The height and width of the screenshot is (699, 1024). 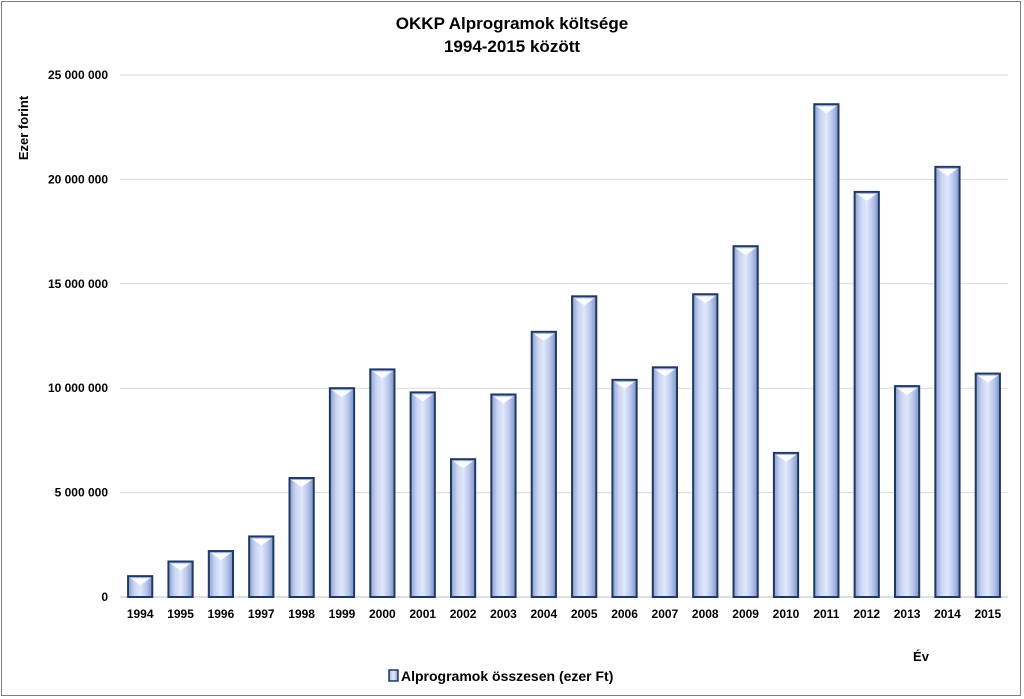 What do you see at coordinates (512, 46) in the screenshot?
I see `chart-title-line-2: 1994-2015 között` at bounding box center [512, 46].